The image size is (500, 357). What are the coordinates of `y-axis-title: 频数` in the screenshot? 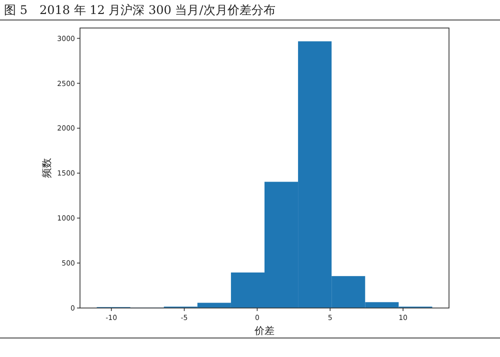 It's located at (47, 168).